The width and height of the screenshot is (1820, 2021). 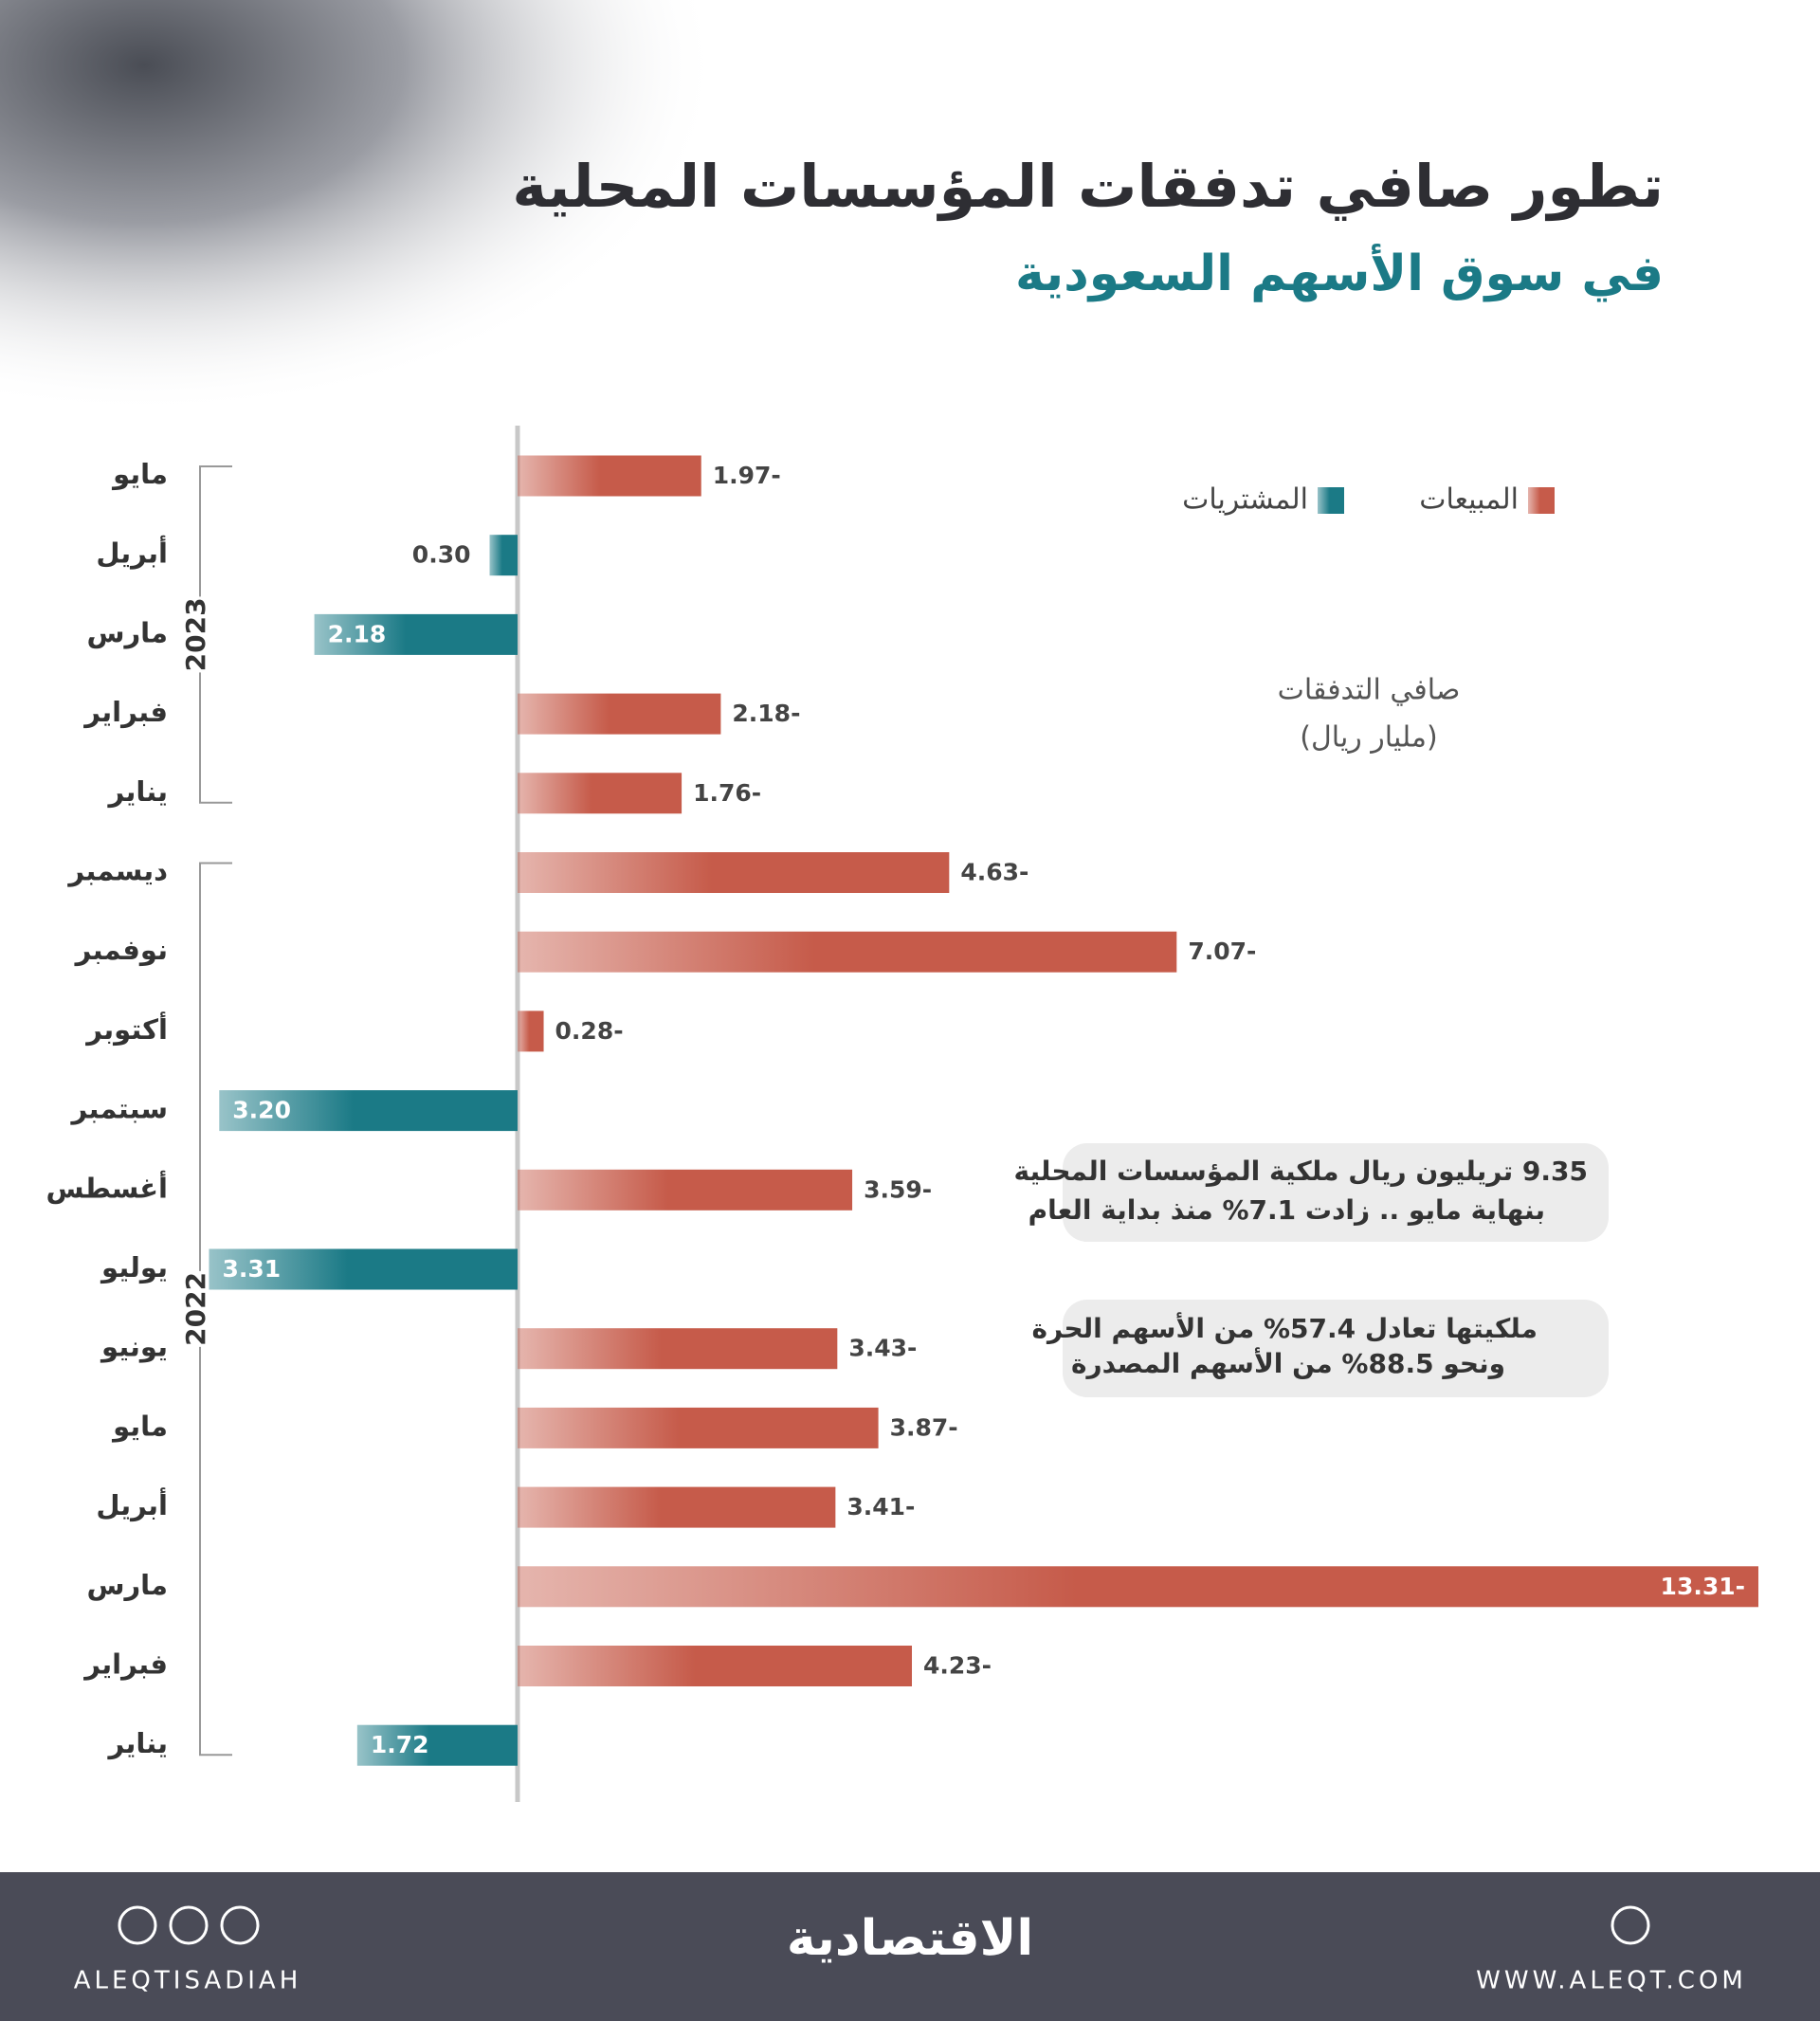 I want to click on facebook-icon, so click(x=189, y=1925).